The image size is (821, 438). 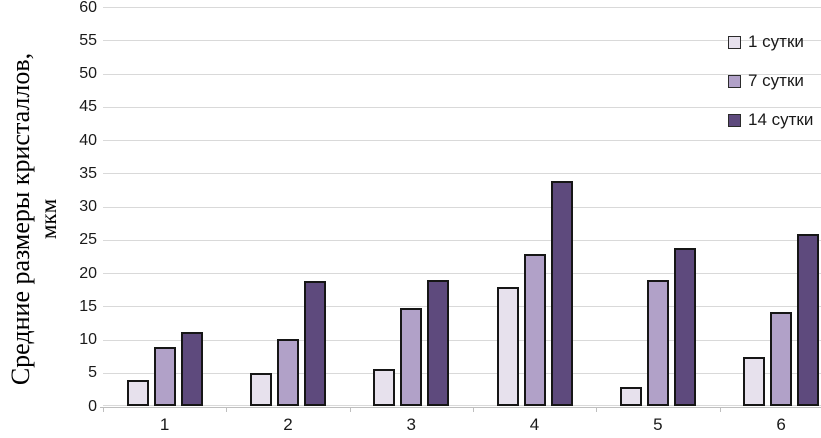 I want to click on bar-series2-cat2, so click(x=287, y=372).